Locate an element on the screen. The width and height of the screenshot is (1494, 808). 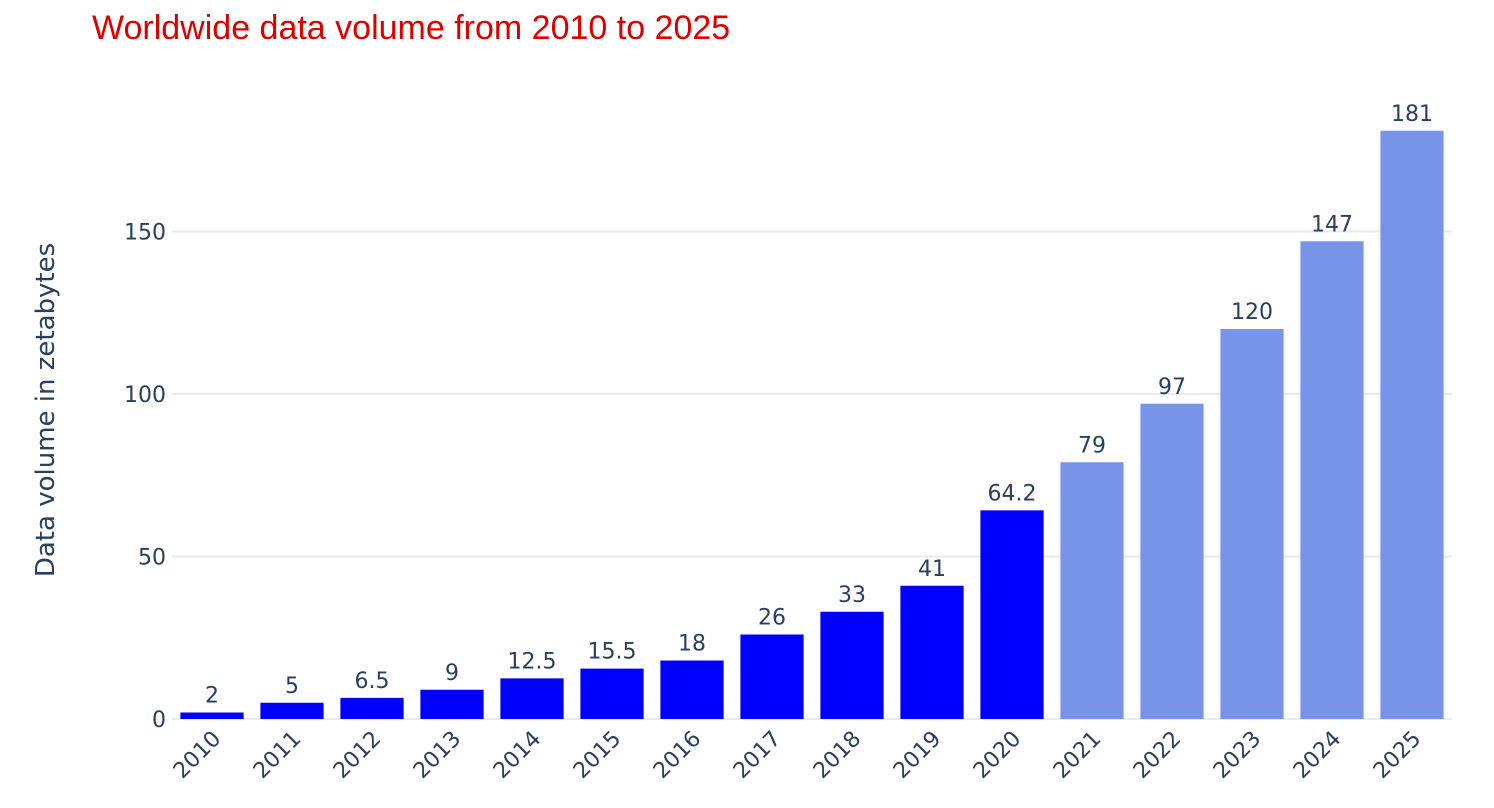
bar-2022 is located at coordinates (1172, 561).